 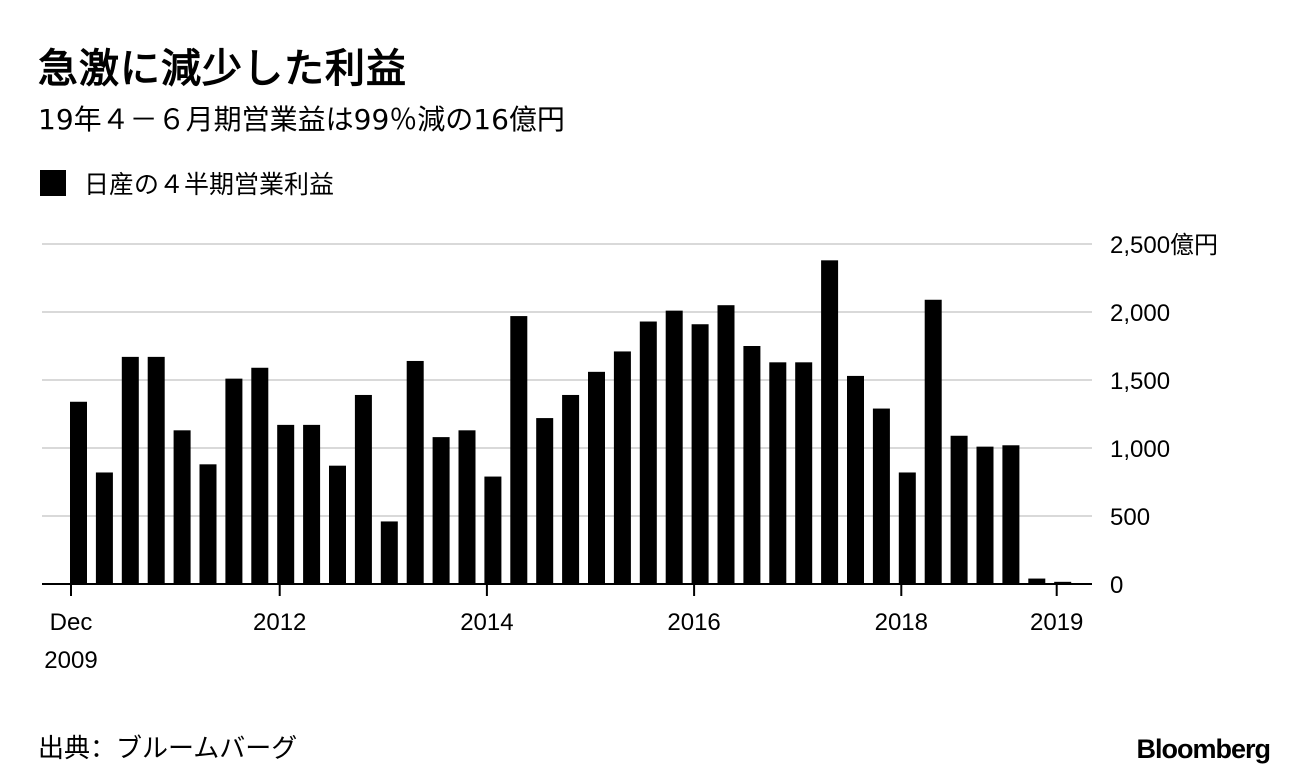 What do you see at coordinates (1130, 517) in the screenshot?
I see `y-tick-label: 500` at bounding box center [1130, 517].